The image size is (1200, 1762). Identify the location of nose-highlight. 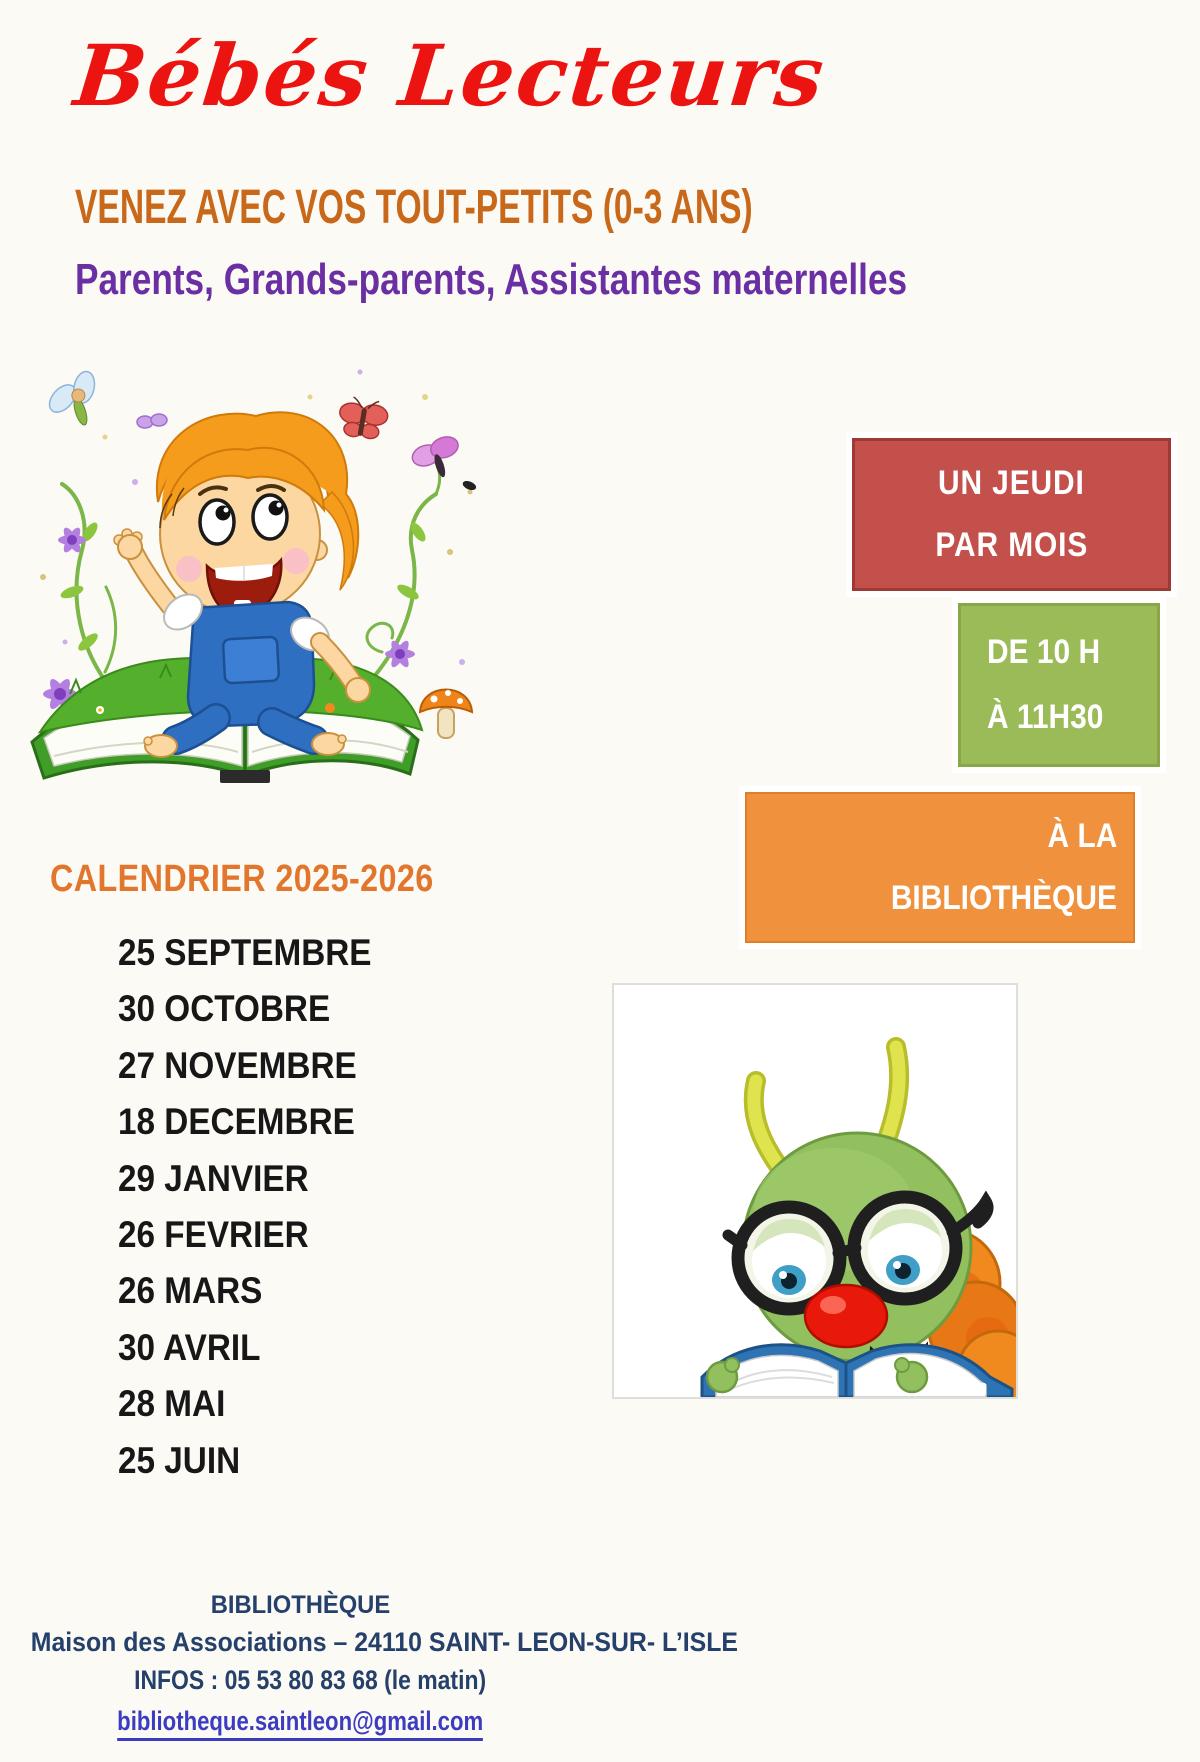
(833, 1305).